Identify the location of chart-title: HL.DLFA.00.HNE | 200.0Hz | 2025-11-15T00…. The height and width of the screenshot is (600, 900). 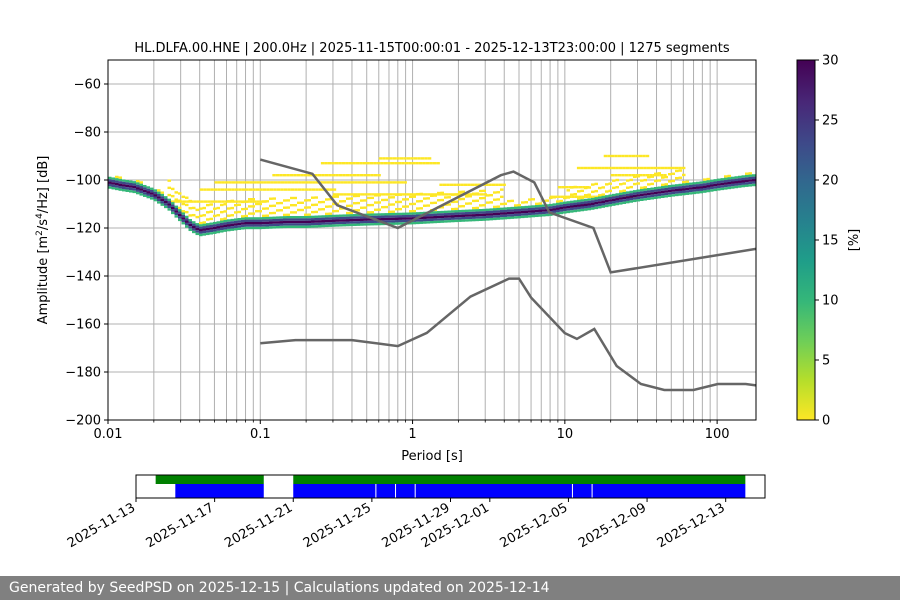
(432, 48).